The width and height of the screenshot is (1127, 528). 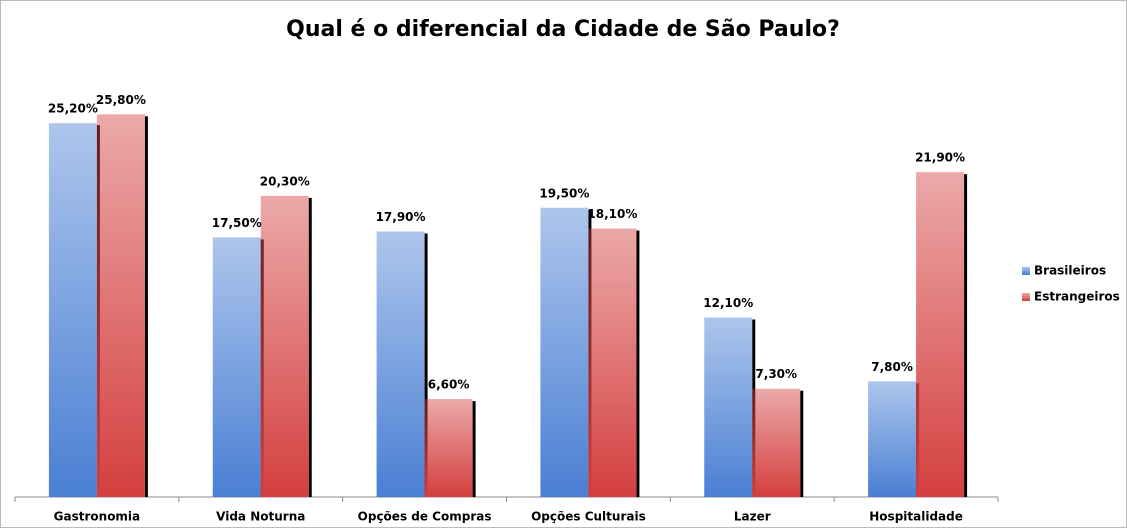 I want to click on x-tick-label: Gastronomia, so click(x=97, y=517).